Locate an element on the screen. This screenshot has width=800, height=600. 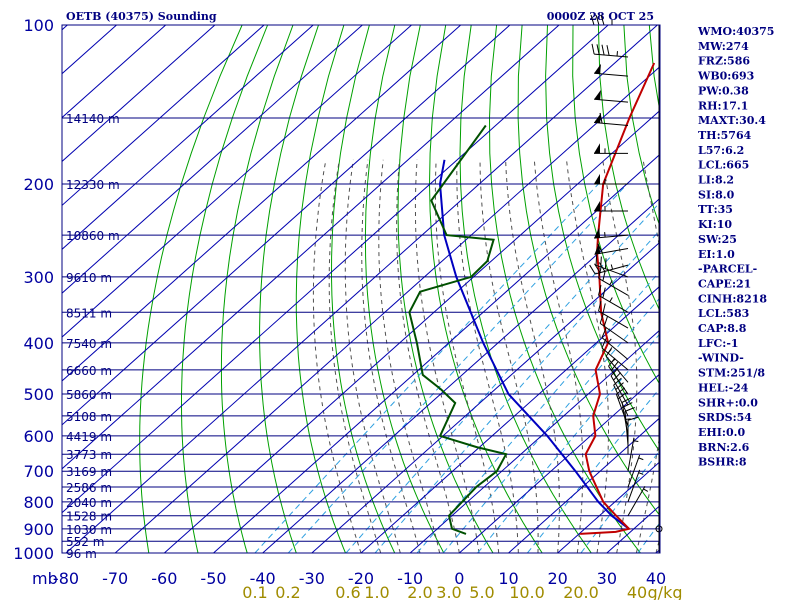
index-value: SW:25 is located at coordinates (717, 239).